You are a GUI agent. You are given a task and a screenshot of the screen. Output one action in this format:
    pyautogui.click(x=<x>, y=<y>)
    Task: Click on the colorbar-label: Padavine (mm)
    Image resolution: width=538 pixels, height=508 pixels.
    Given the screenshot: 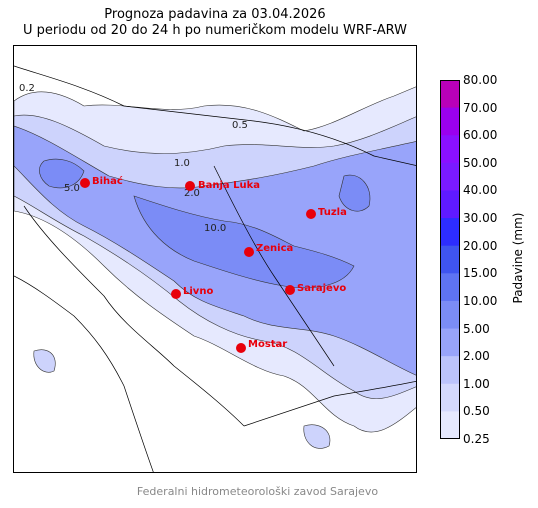 What is the action you would take?
    pyautogui.click(x=518, y=258)
    